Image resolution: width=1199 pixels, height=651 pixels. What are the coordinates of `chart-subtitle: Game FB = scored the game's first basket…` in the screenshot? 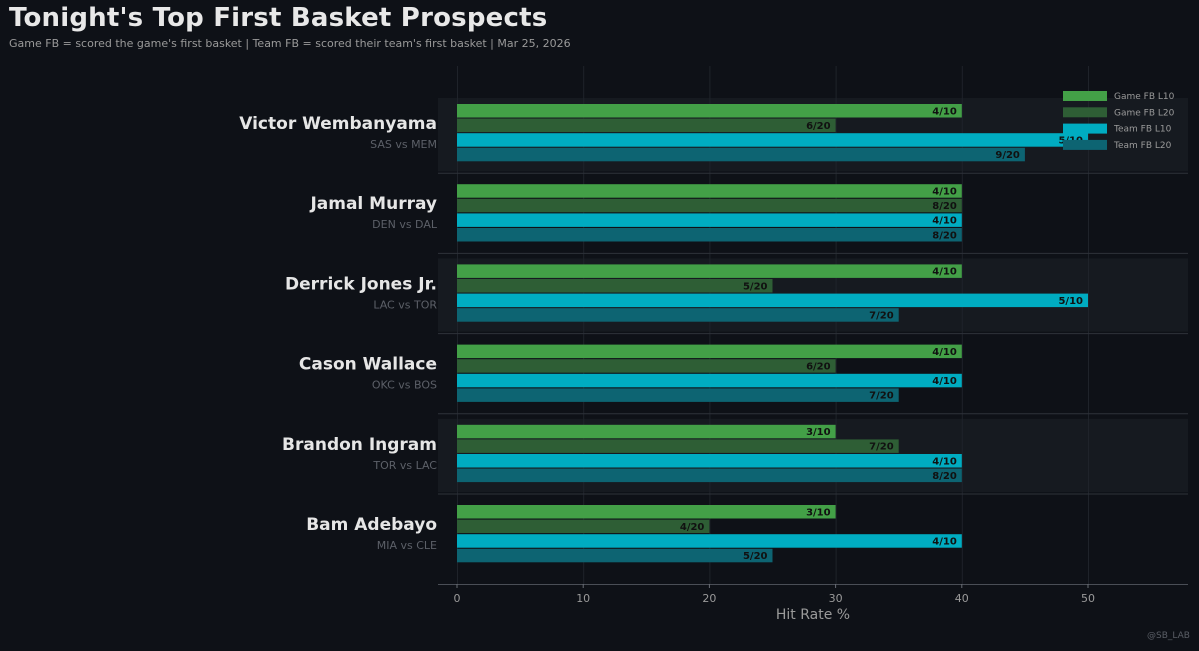 It's located at (290, 43).